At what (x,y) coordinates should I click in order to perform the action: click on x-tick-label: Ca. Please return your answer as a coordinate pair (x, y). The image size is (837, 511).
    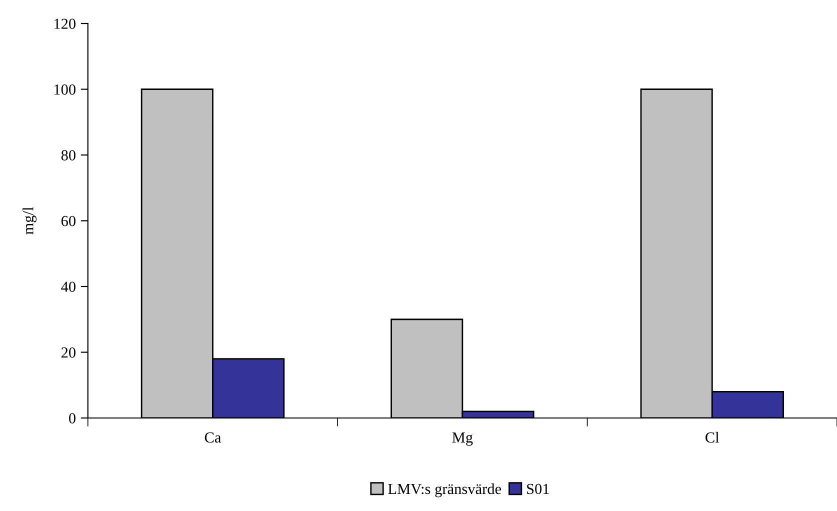
    Looking at the image, I should click on (213, 437).